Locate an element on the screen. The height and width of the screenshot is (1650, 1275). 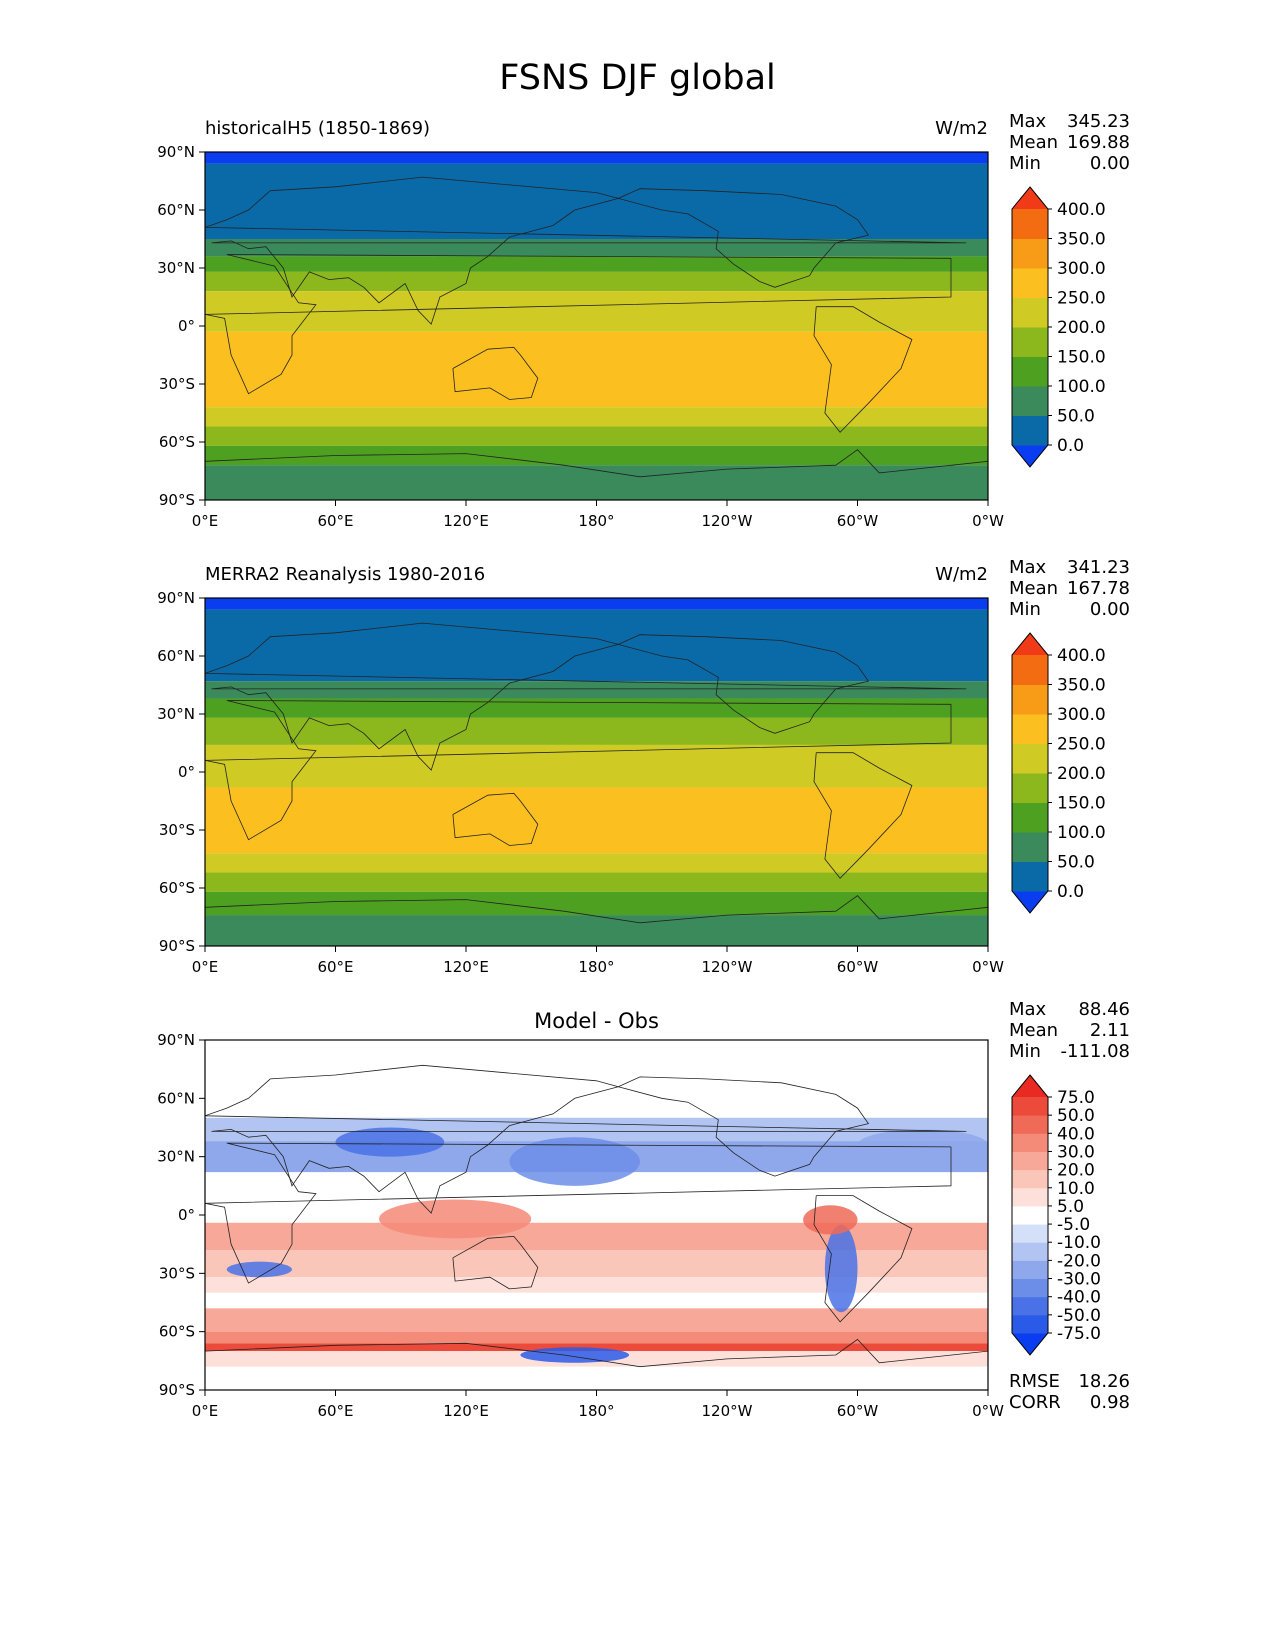
colorbar-label: 200.0 is located at coordinates (1081, 774).